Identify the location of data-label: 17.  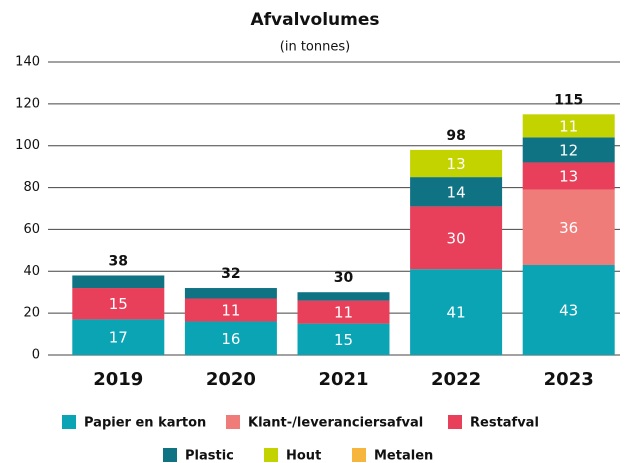
(118, 338).